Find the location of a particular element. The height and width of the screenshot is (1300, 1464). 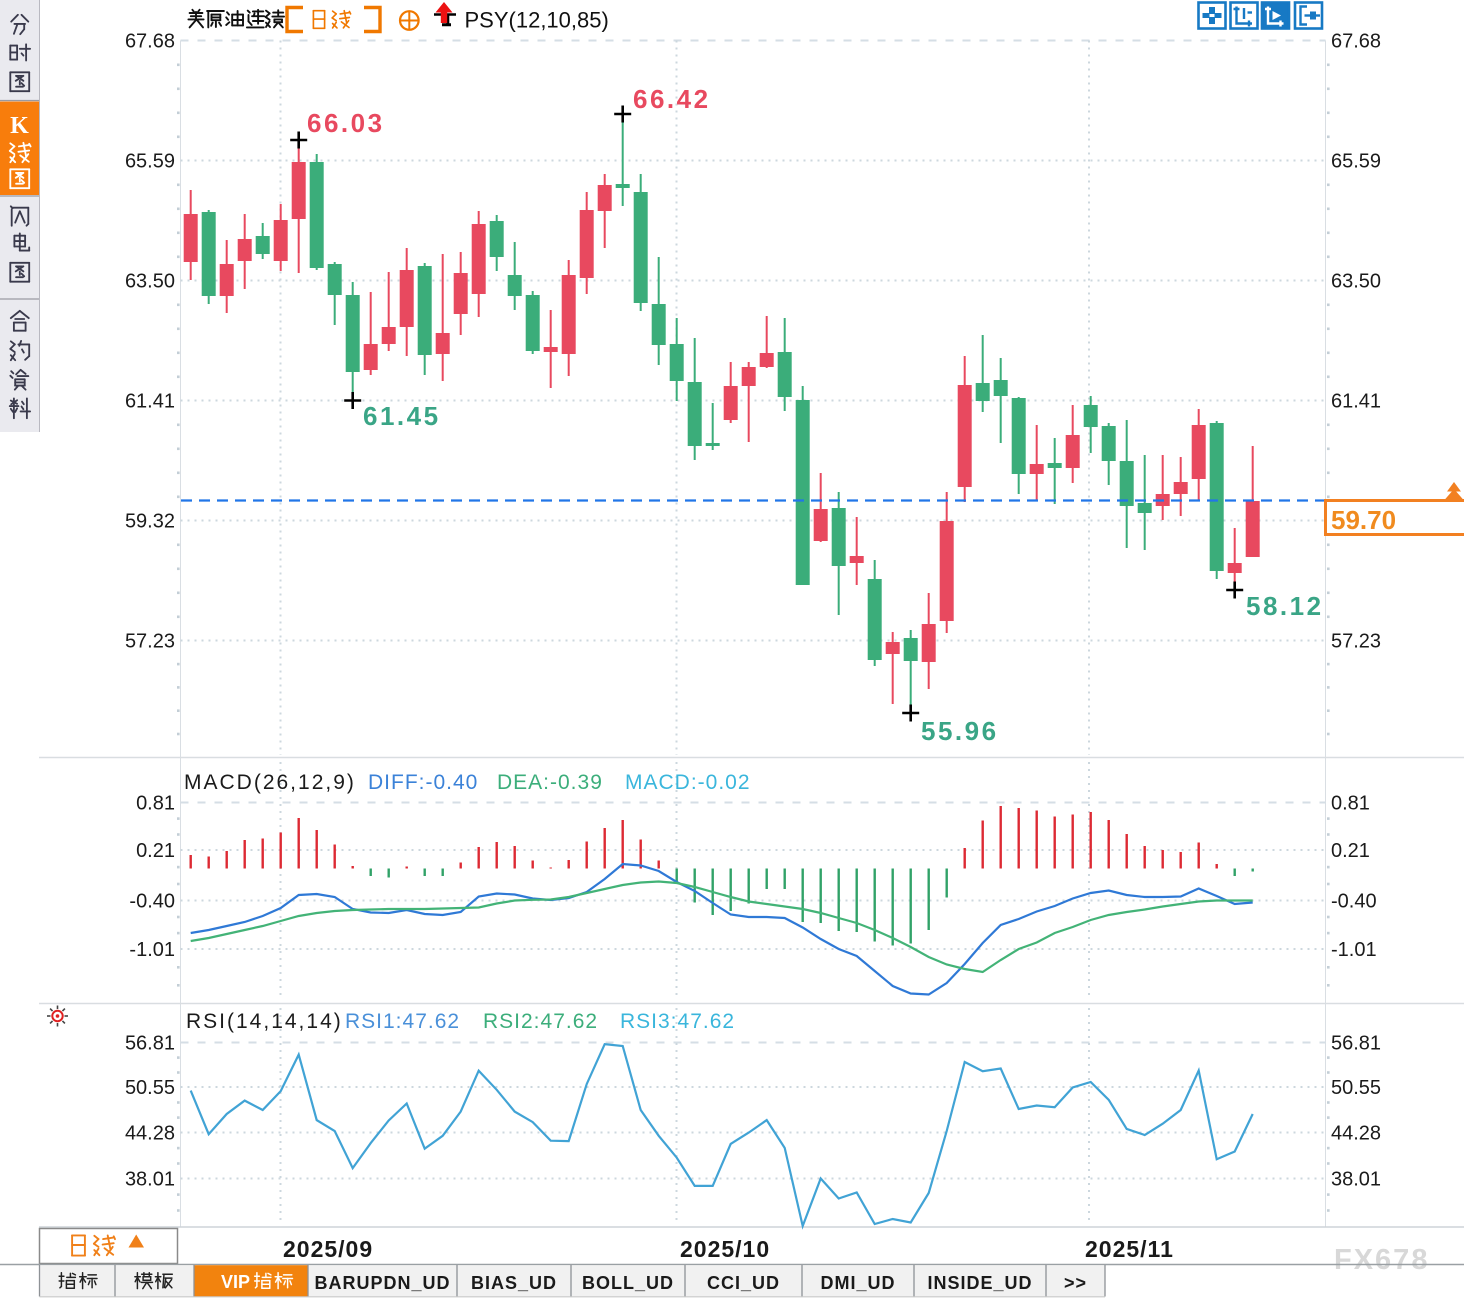

svg-text: MACD:-0.02 is located at coordinates (688, 782).